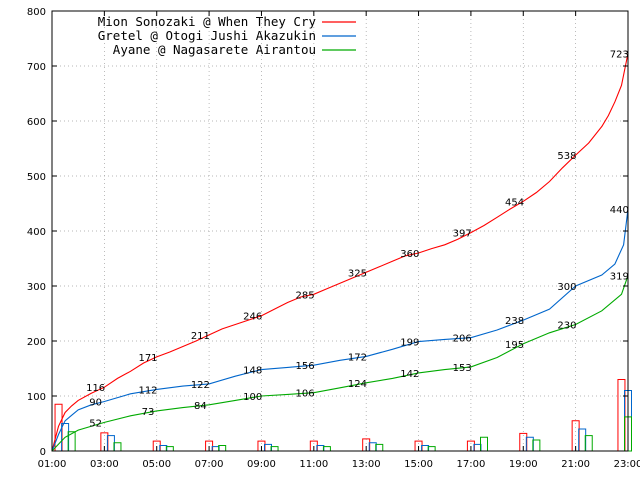 The width and height of the screenshot is (640, 480). What do you see at coordinates (207, 21) in the screenshot?
I see `legend-entry-label: Mion Sonozaki @ When They Cry` at bounding box center [207, 21].